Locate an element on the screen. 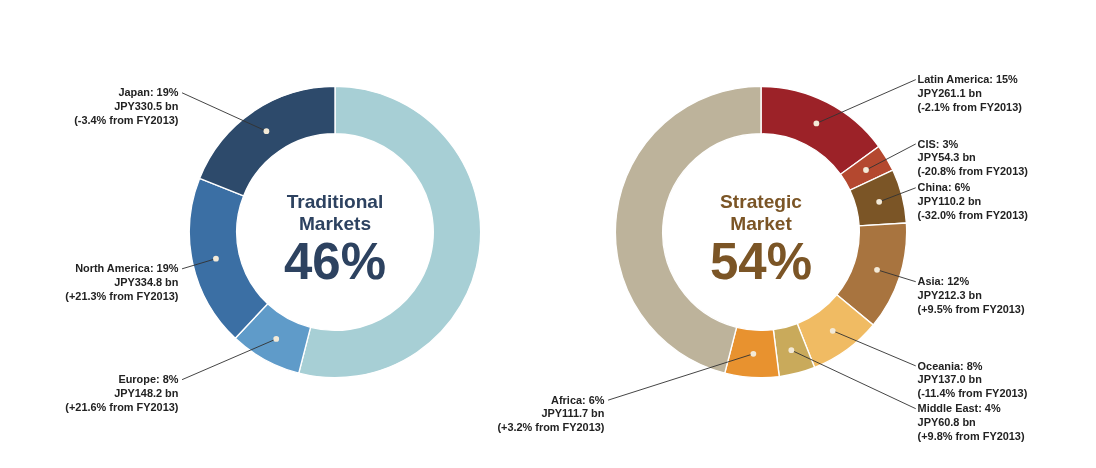 Image resolution: width=1096 pixels, height=468 pixels. text: Traditional Markets is located at coordinates (335, 213).